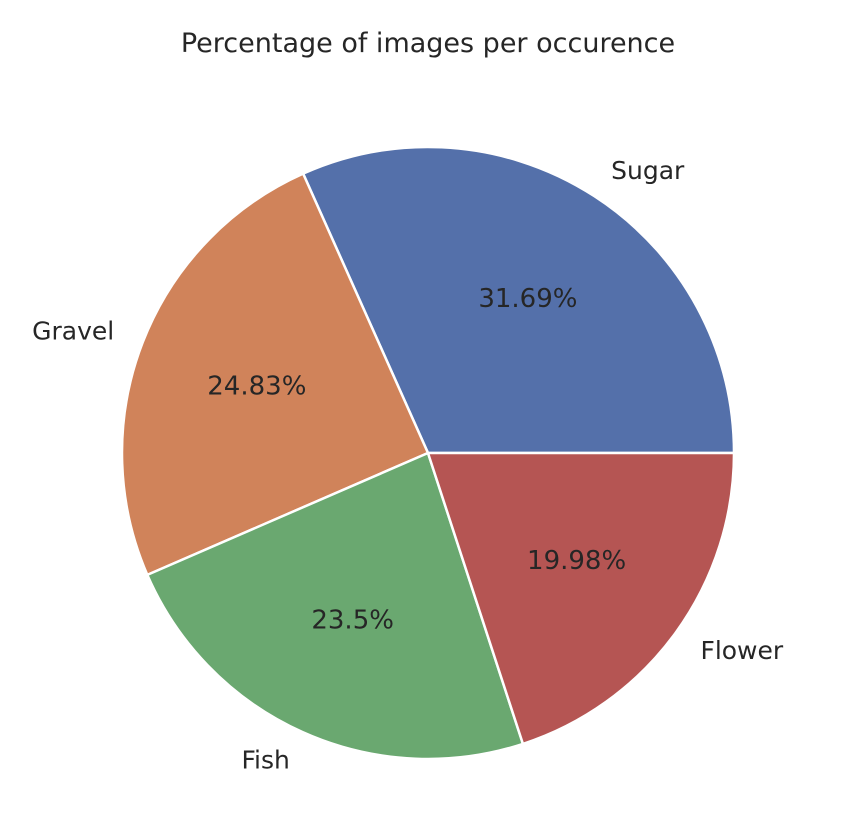  Describe the element at coordinates (428, 43) in the screenshot. I see `chart-title: Percentage of images per occurence` at that location.